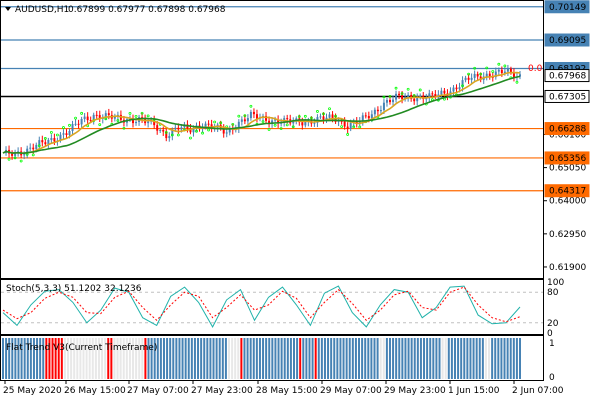 The width and height of the screenshot is (590, 400). I want to click on collapse-triangle-icon, so click(8, 9).